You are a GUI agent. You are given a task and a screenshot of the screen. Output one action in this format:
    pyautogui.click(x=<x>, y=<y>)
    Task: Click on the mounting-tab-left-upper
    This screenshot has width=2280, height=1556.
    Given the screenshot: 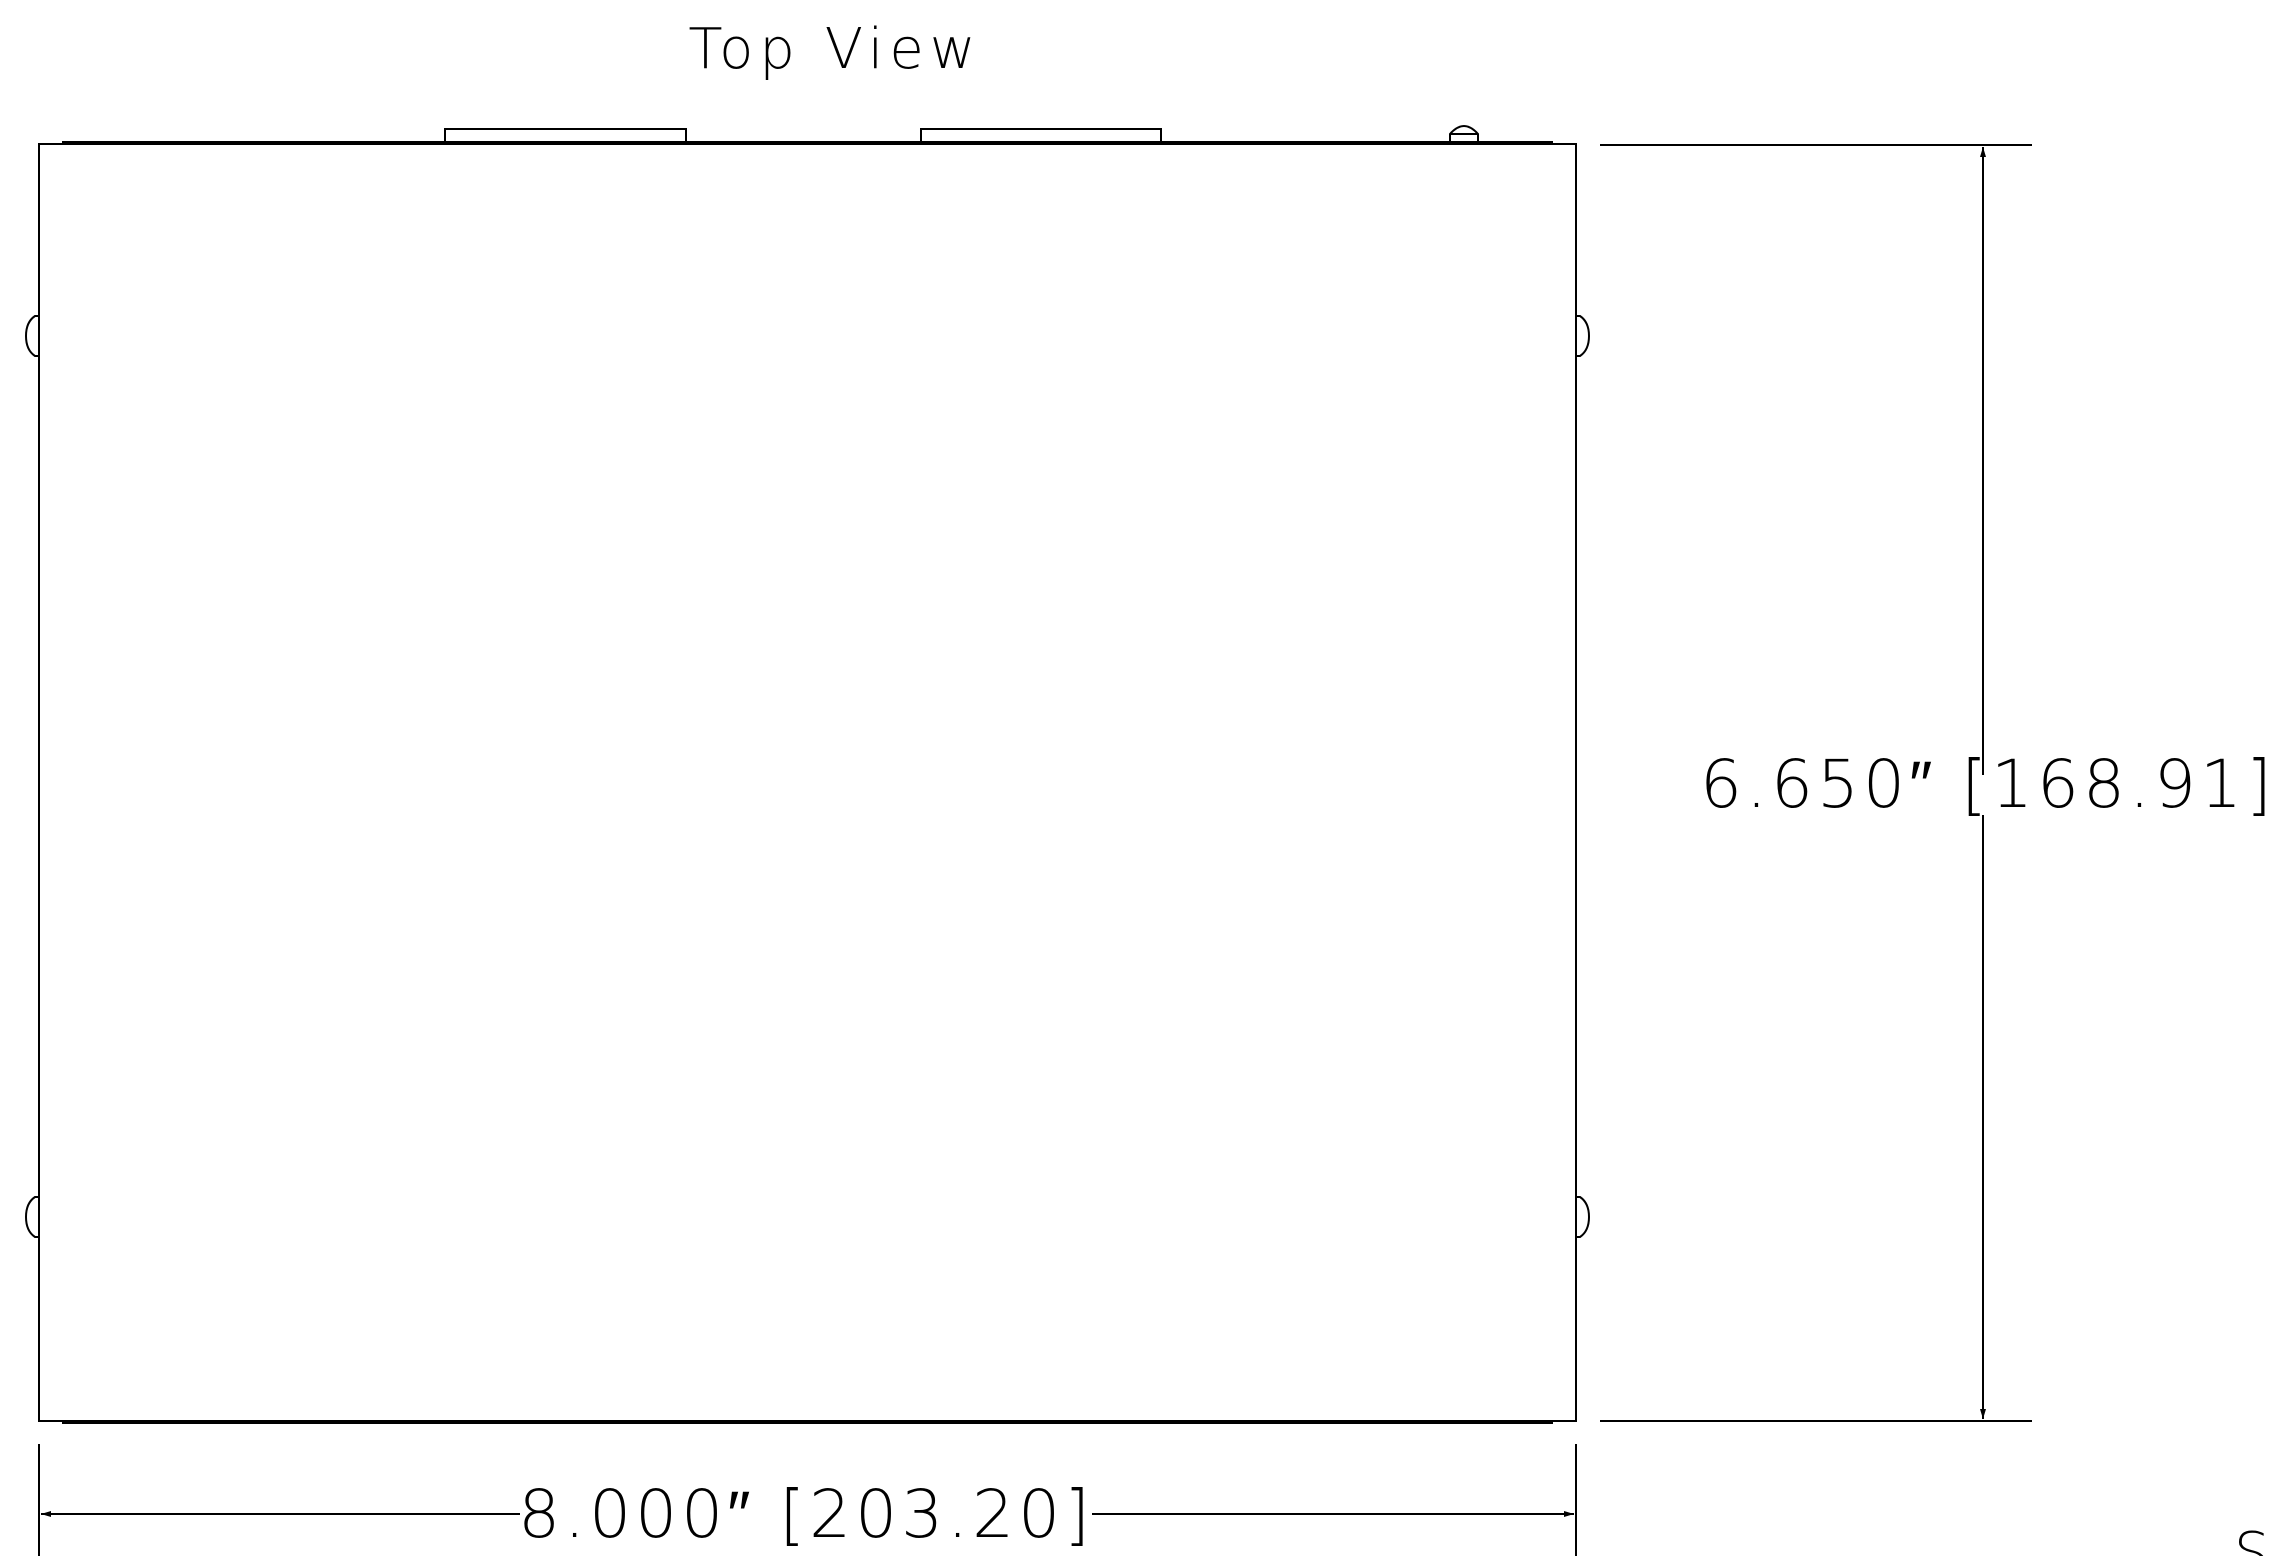 What is the action you would take?
    pyautogui.click(x=31, y=336)
    